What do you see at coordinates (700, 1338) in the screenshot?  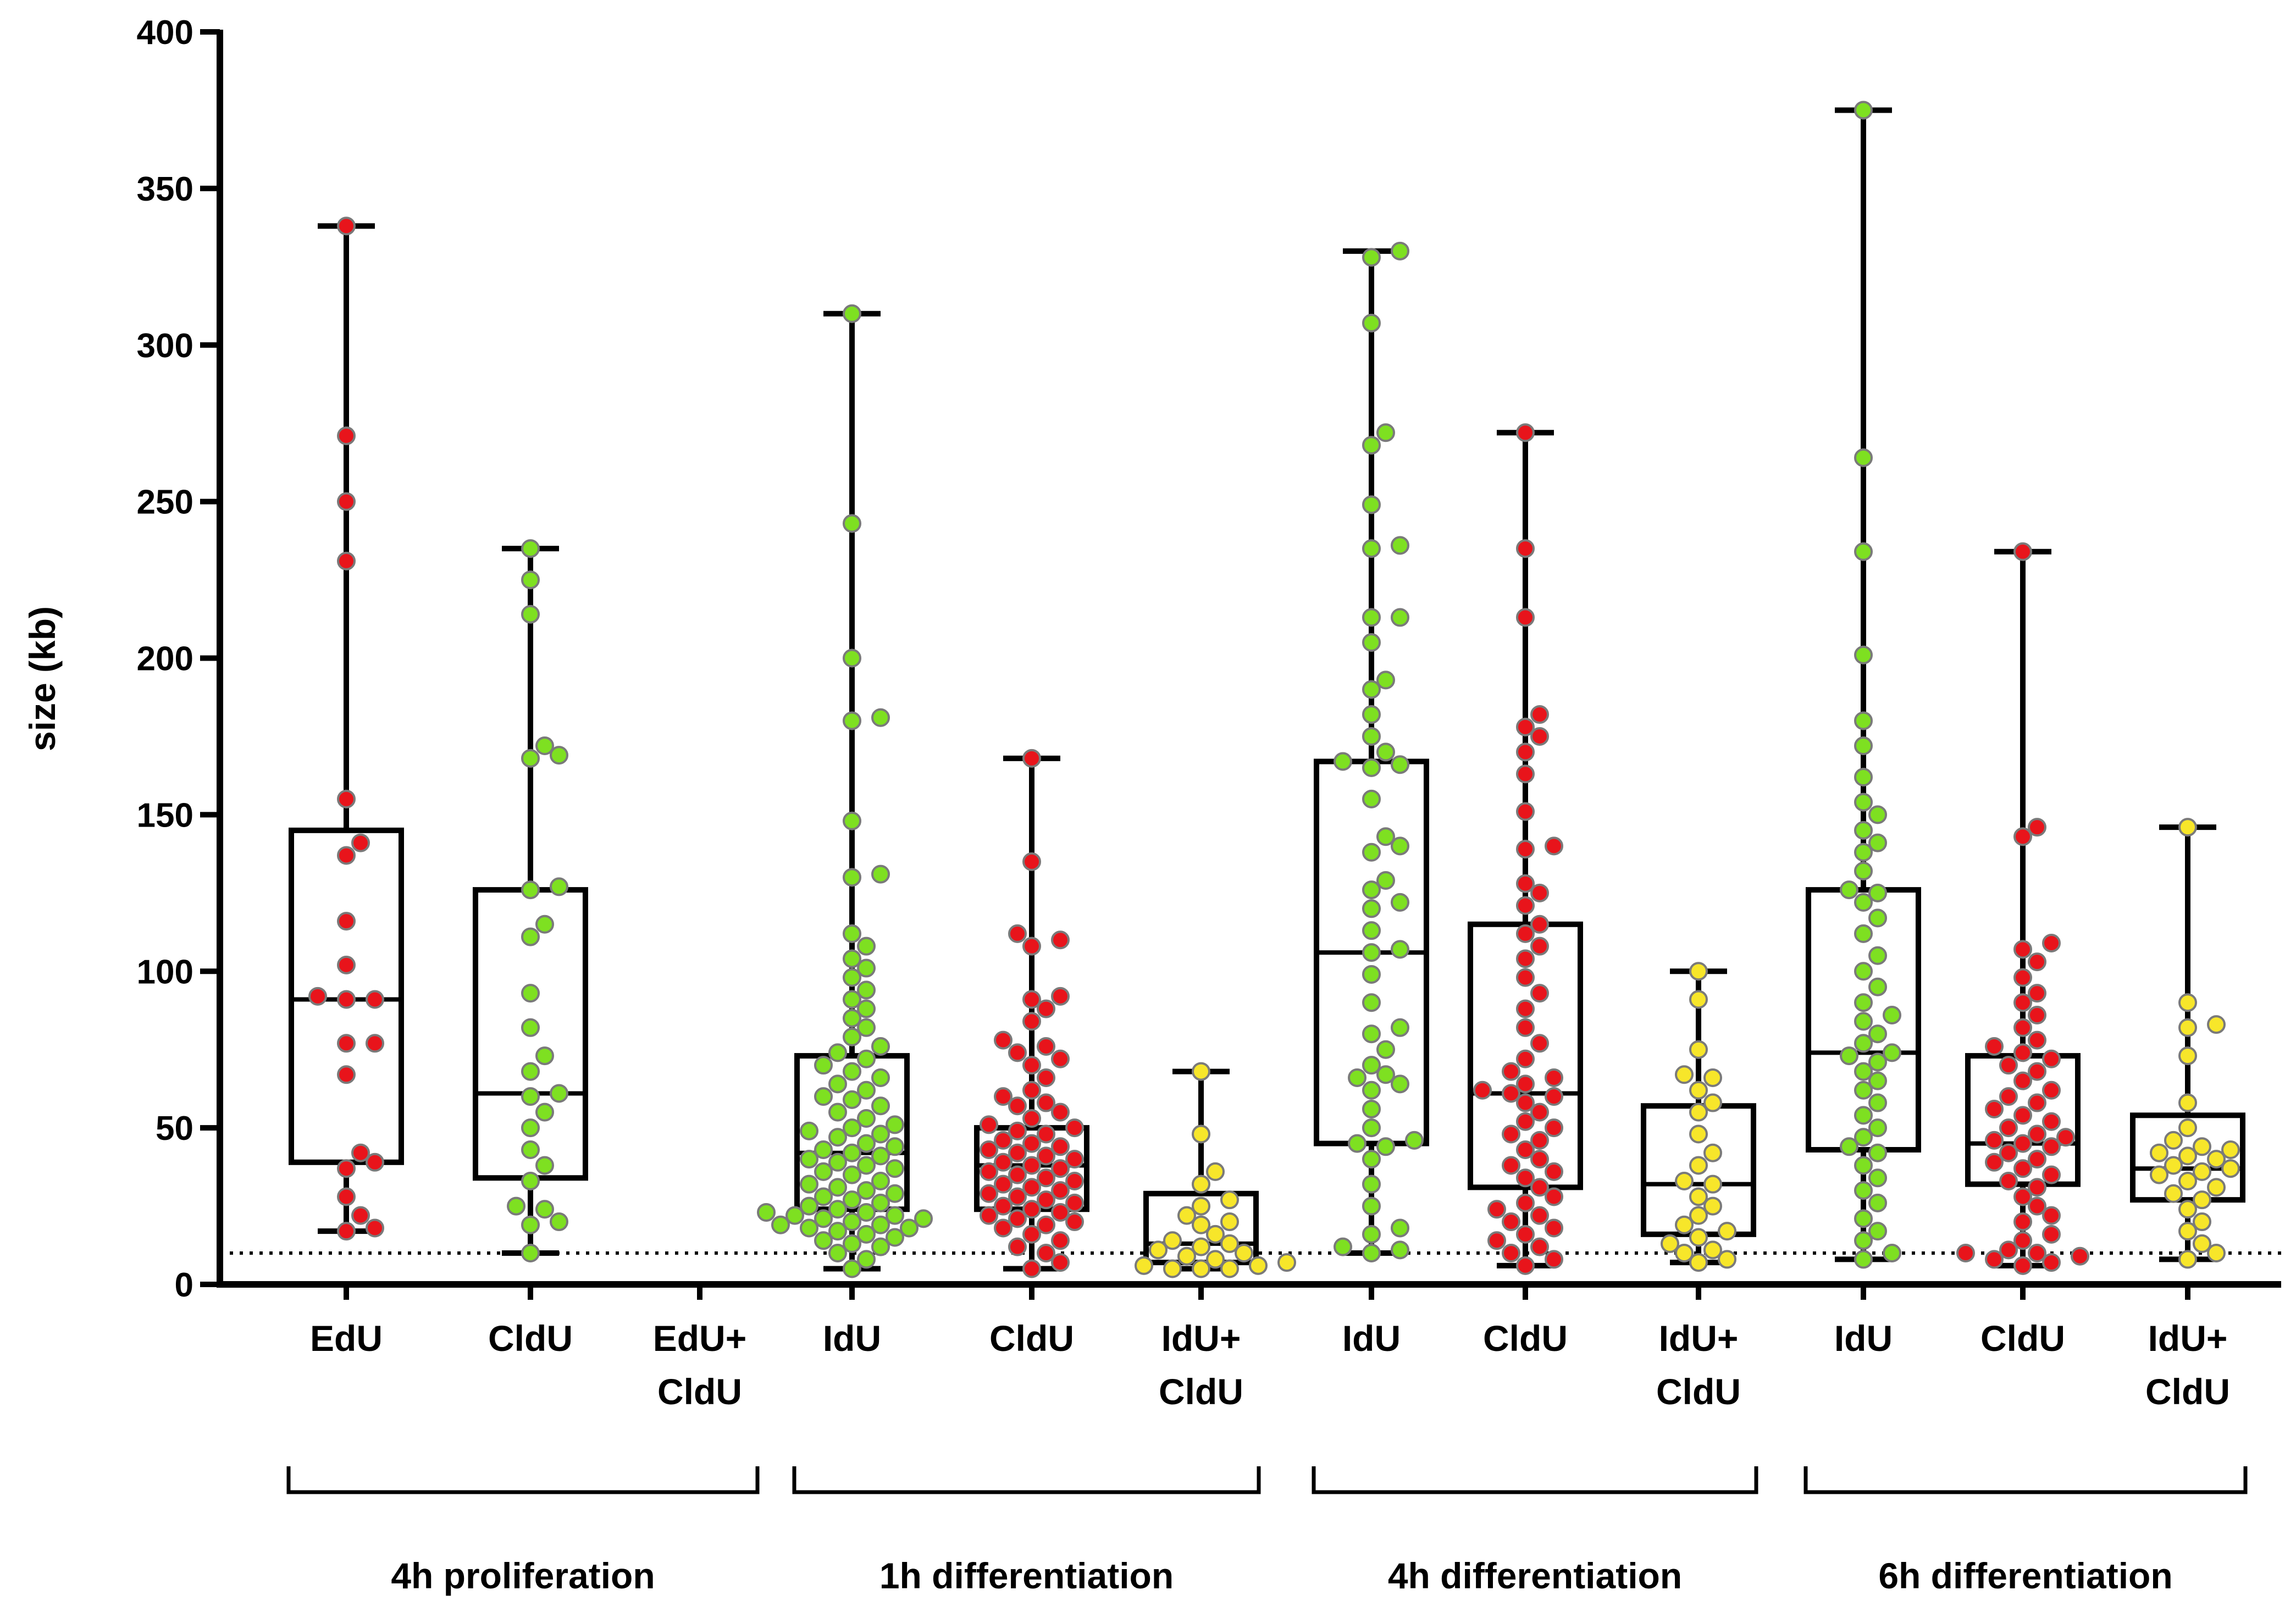 I see `x-category-label: EdU+` at bounding box center [700, 1338].